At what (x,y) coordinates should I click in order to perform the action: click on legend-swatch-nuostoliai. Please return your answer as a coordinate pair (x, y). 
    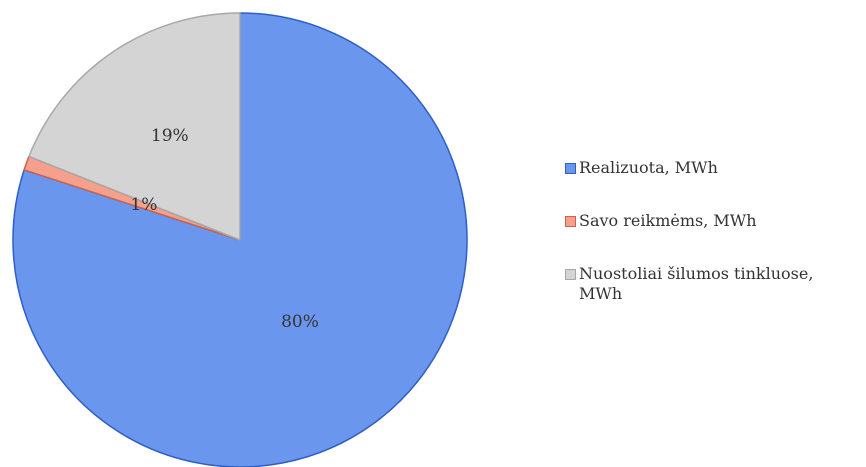
    Looking at the image, I should click on (570, 274).